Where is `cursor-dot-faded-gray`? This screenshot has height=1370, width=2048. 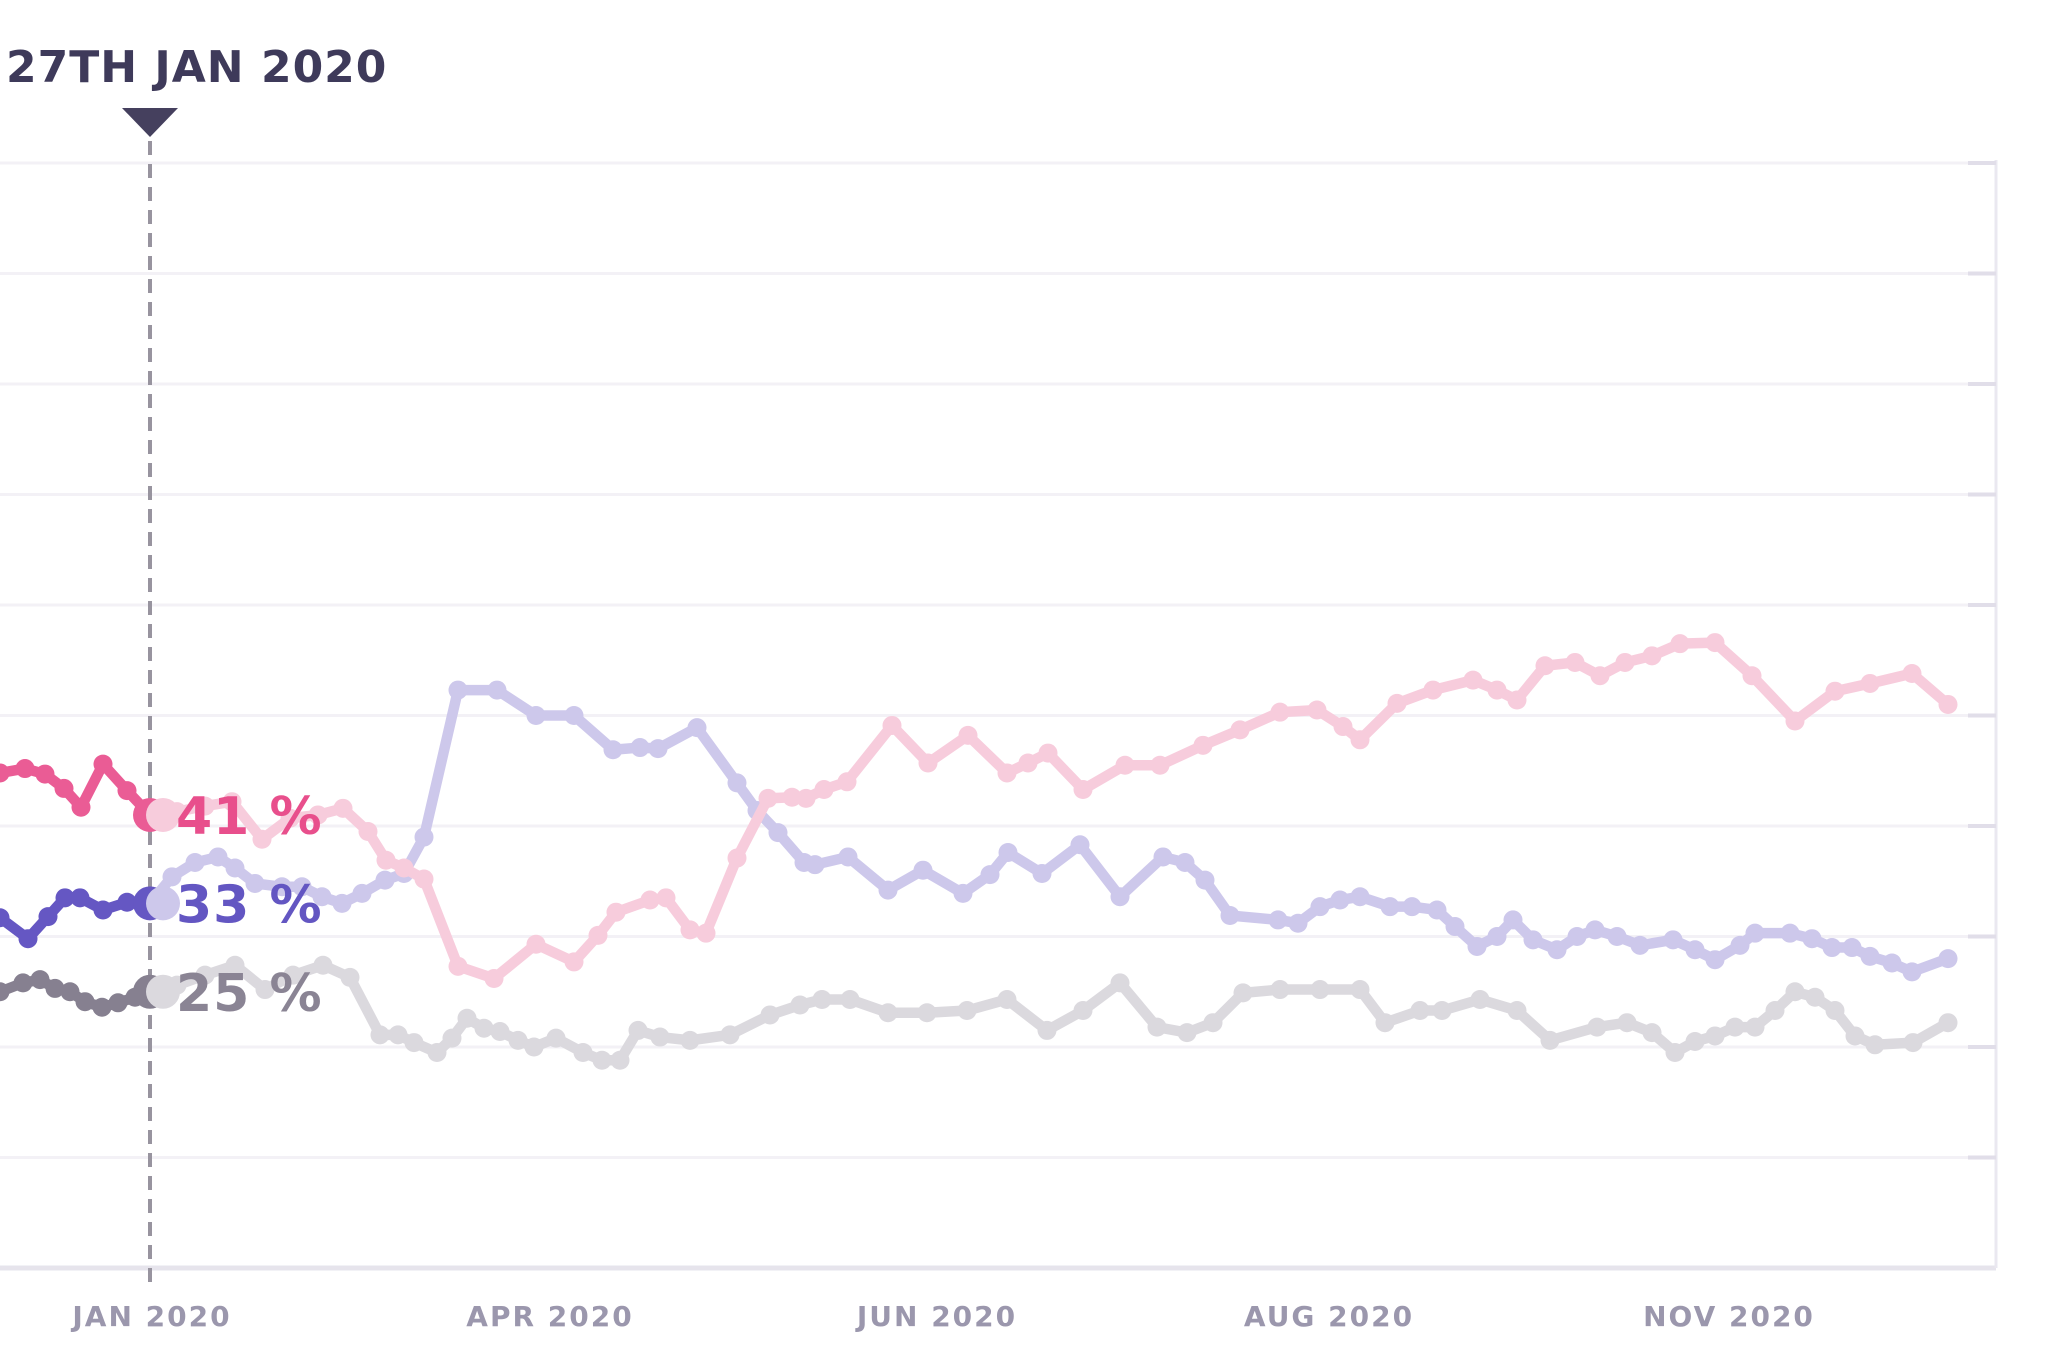 cursor-dot-faded-gray is located at coordinates (163, 991).